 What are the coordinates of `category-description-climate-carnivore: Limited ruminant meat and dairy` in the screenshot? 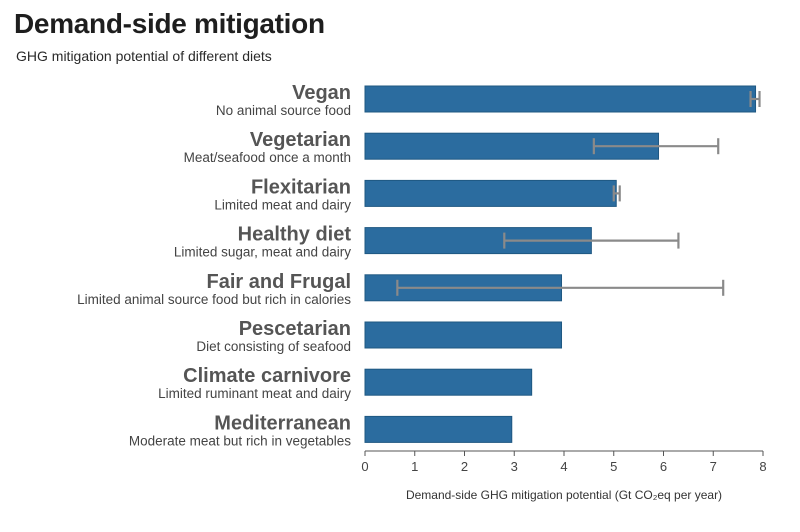 It's located at (254, 393).